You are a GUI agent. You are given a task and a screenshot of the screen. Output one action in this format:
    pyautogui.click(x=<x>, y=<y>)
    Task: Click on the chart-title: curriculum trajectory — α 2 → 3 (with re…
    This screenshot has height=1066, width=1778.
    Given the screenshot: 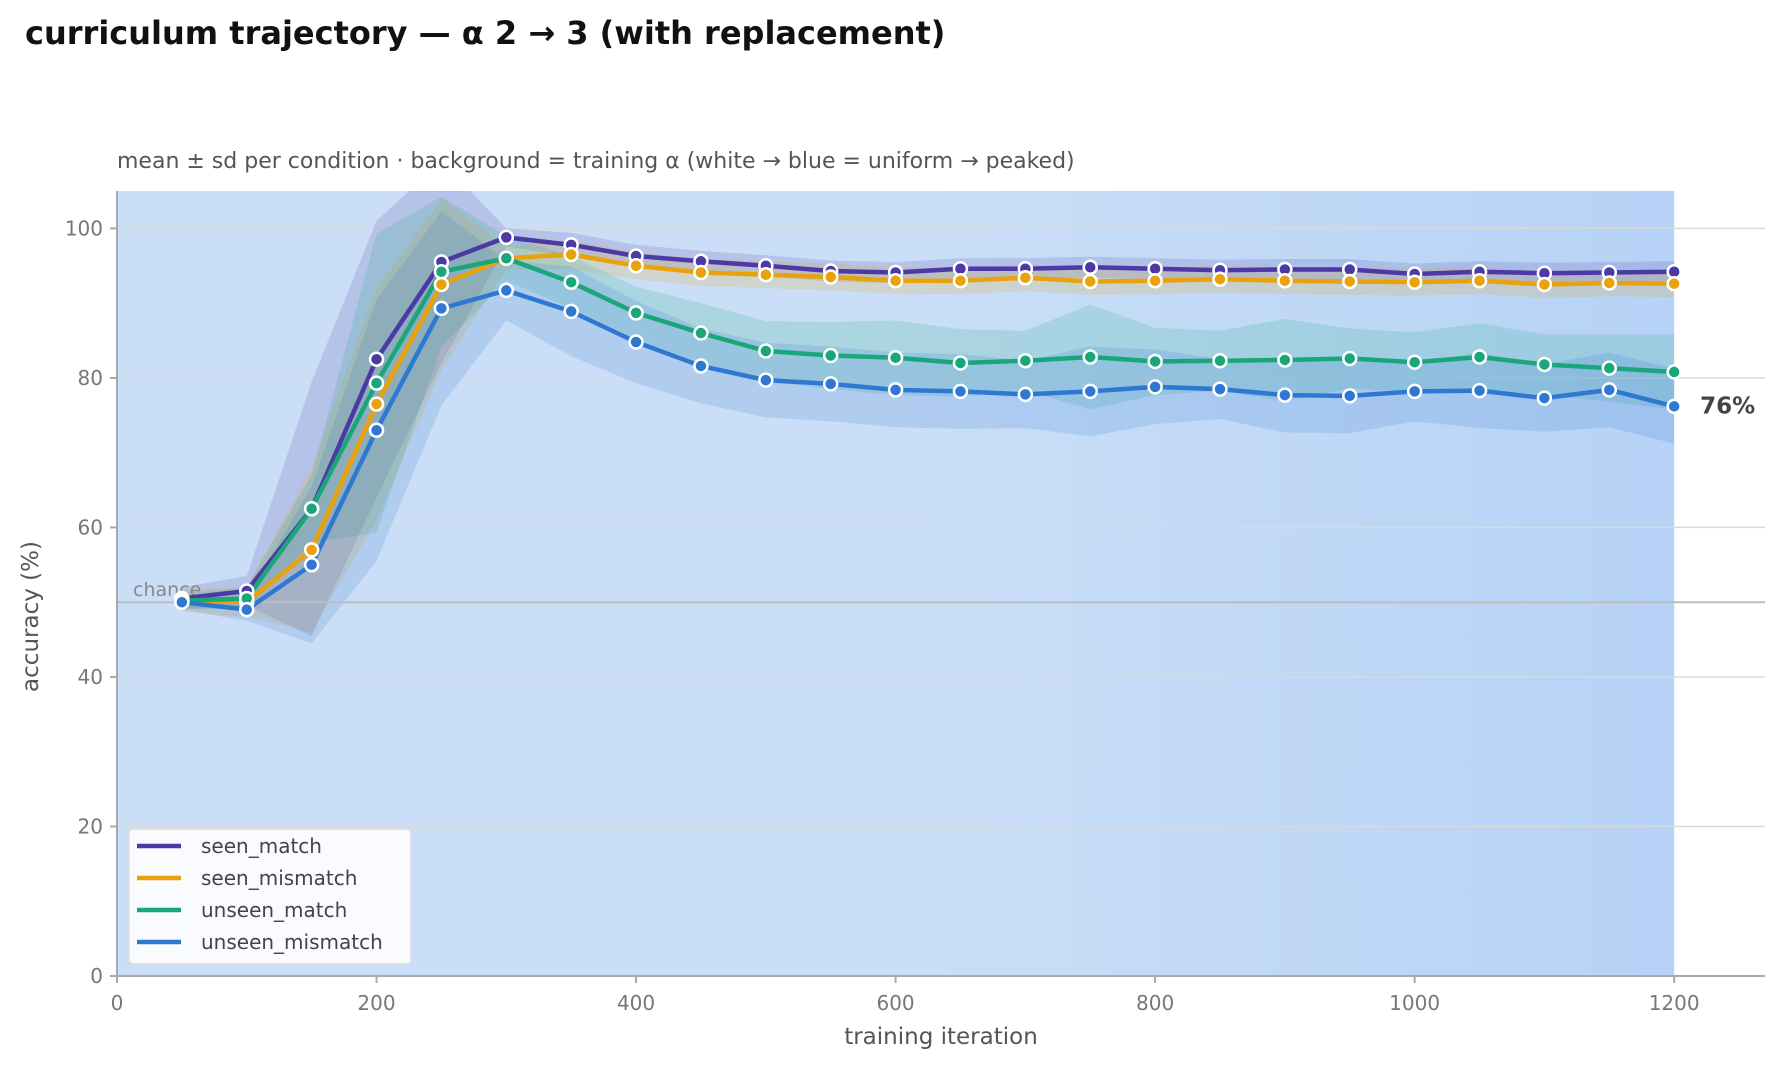 What is the action you would take?
    pyautogui.click(x=485, y=33)
    